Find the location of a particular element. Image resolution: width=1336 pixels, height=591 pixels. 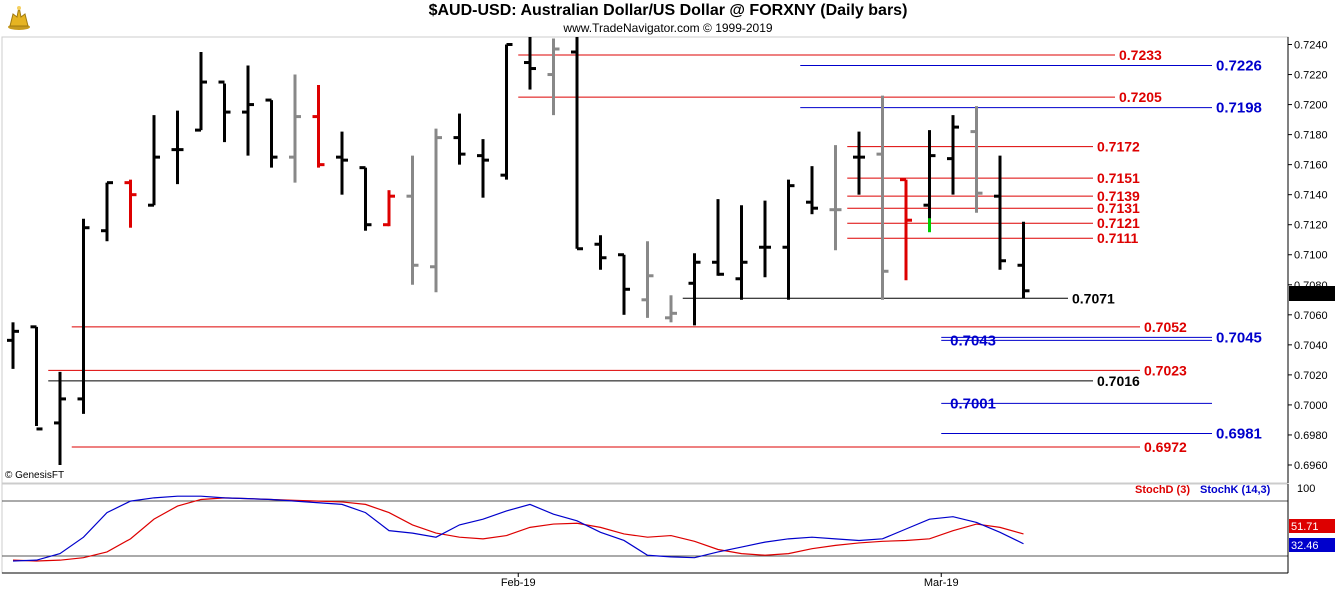

y-tick-label: 0.7220 is located at coordinates (1311, 76).